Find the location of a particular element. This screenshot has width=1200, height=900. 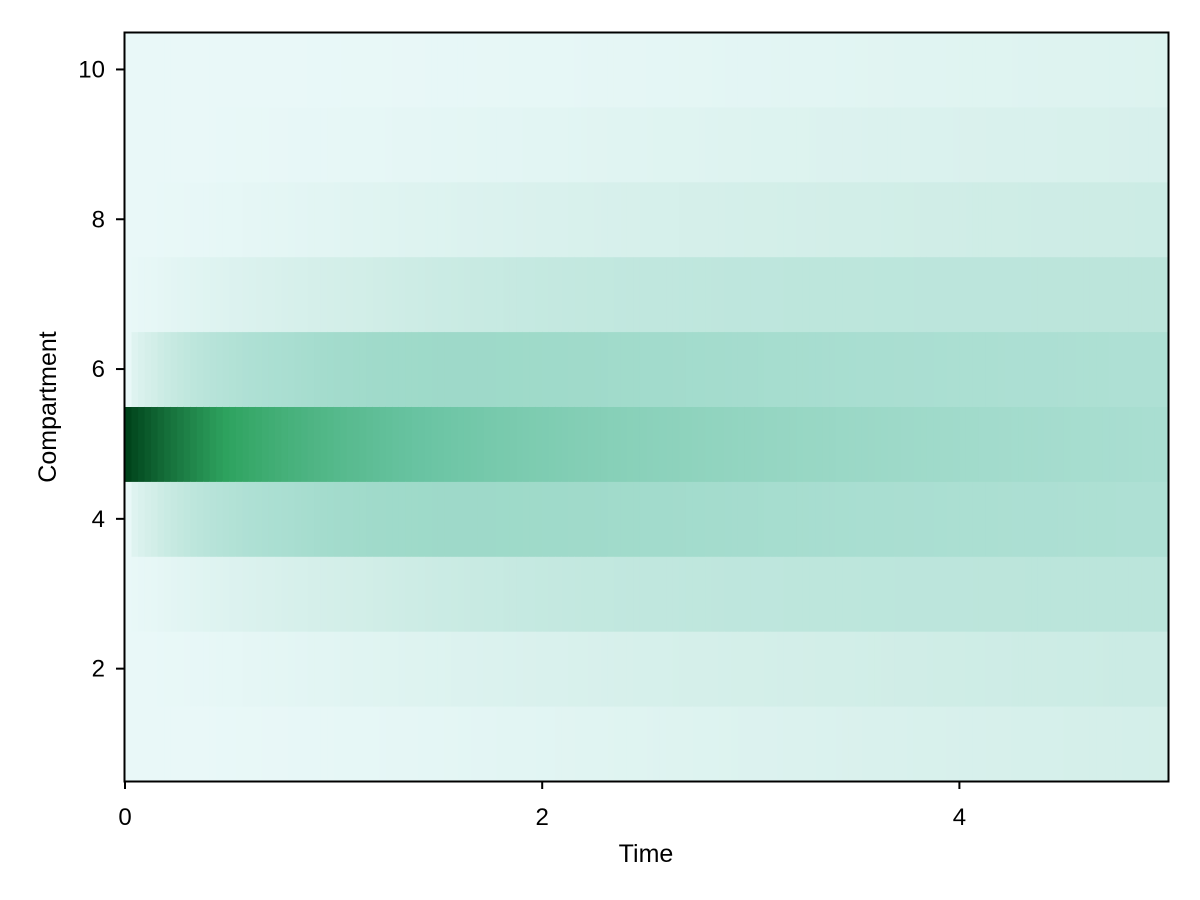

x-tick-label: 2 is located at coordinates (542, 817).